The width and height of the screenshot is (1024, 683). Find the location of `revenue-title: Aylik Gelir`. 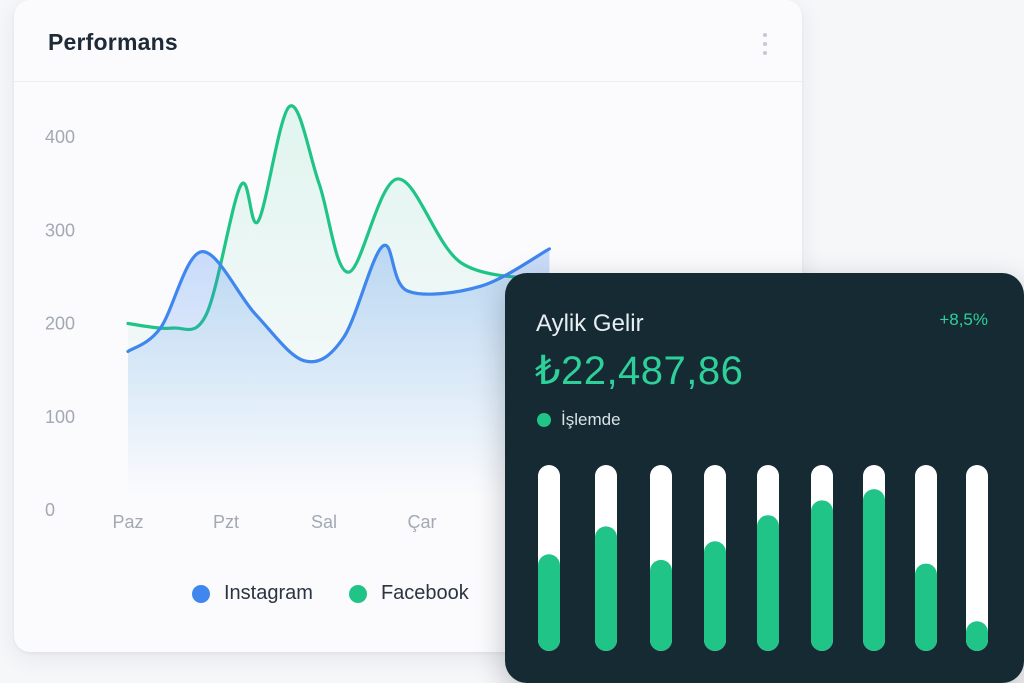

revenue-title: Aylik Gelir is located at coordinates (590, 323).